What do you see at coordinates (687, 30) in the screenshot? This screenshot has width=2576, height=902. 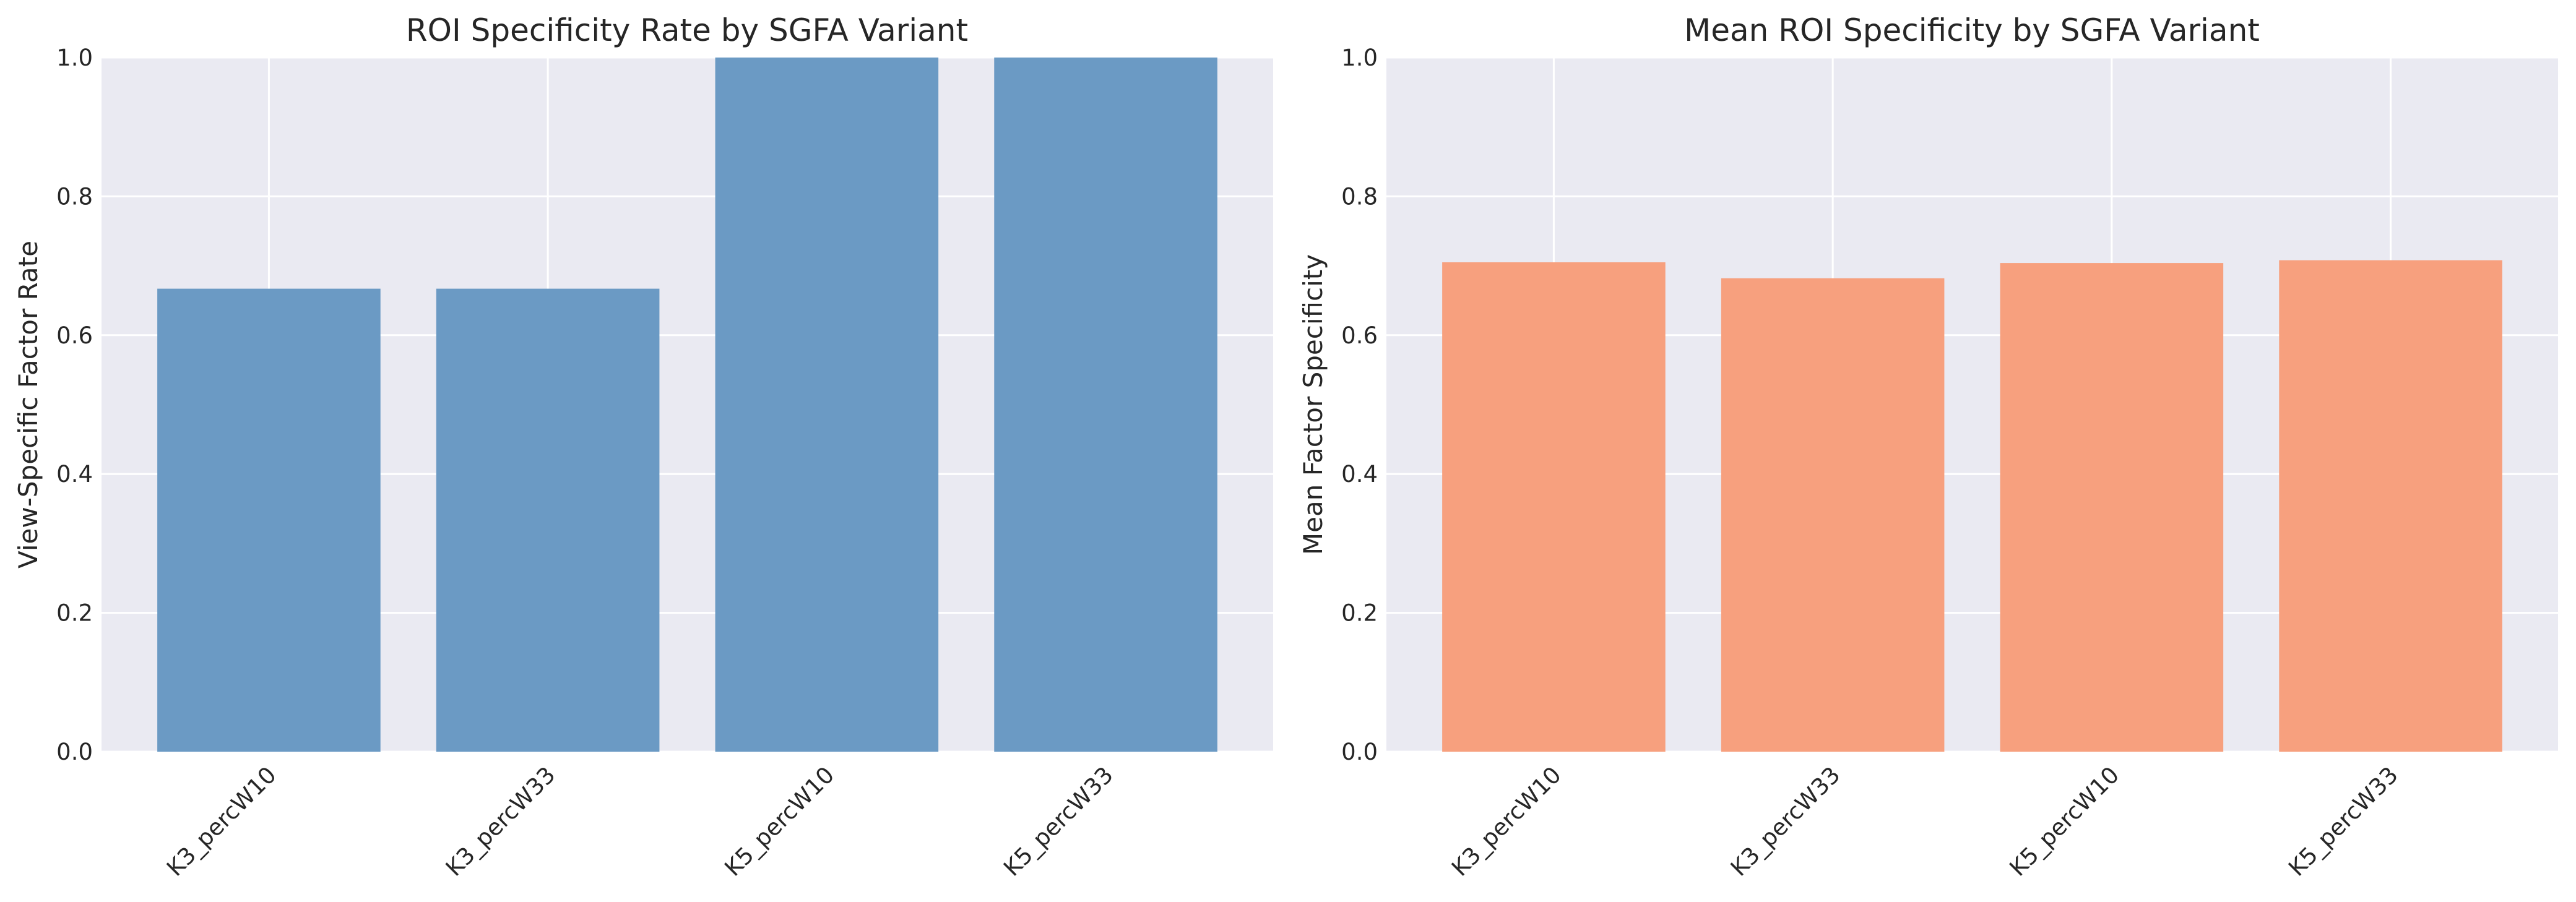 I see `chart-title: ROI Specificity Rate by SGFA Variant` at bounding box center [687, 30].